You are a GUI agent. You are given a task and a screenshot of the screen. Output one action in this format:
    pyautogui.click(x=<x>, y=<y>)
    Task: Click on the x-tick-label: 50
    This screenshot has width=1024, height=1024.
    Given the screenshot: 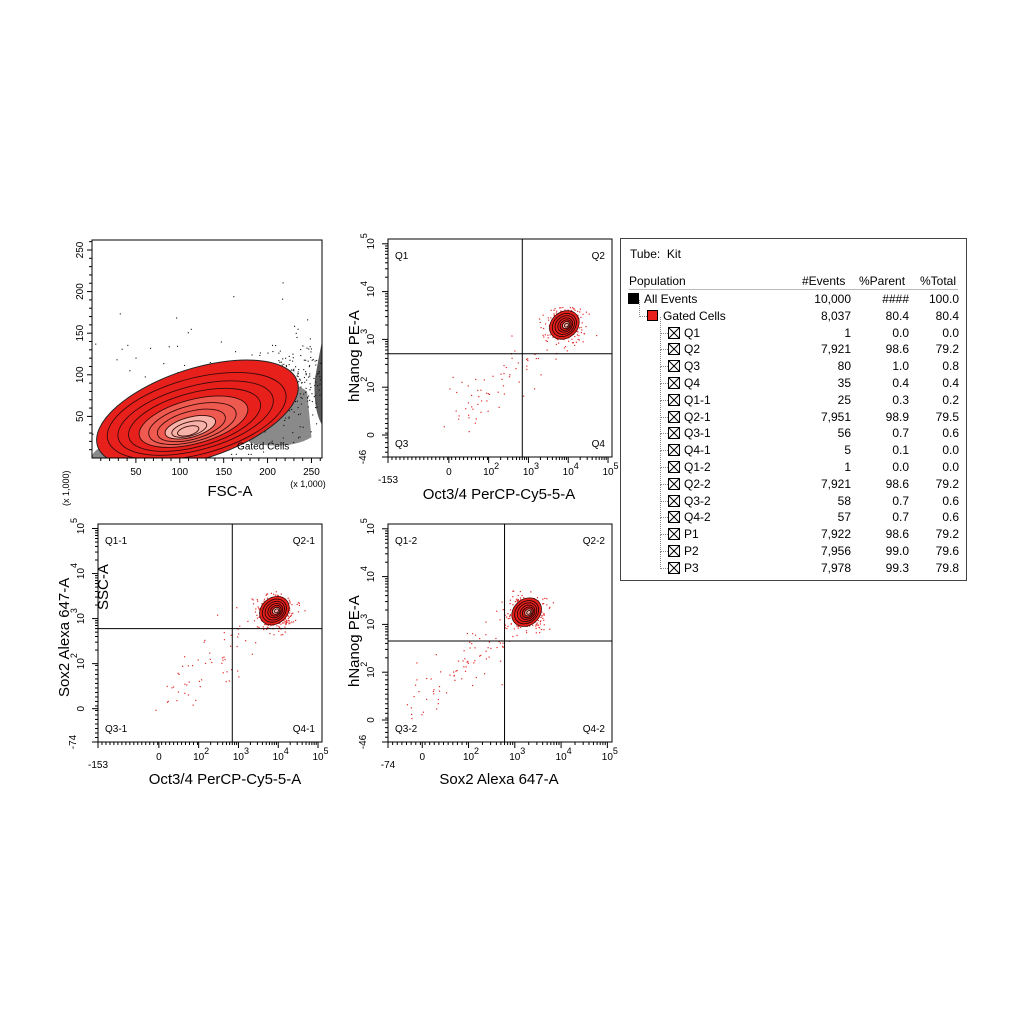 What is the action you would take?
    pyautogui.click(x=136, y=472)
    